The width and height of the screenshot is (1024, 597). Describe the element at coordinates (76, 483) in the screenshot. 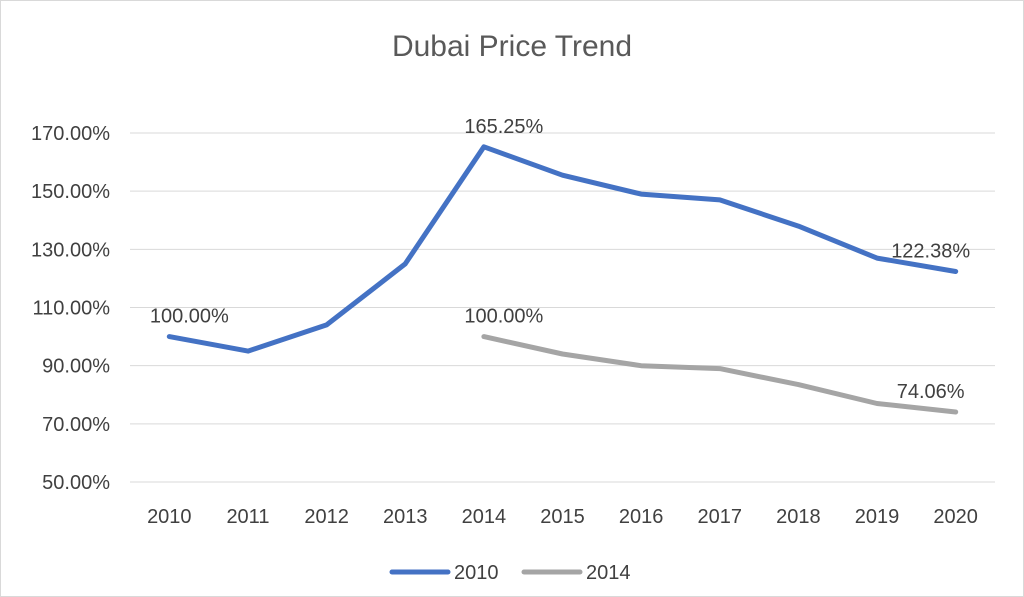

I see `y-tick-label: 50.00%` at that location.